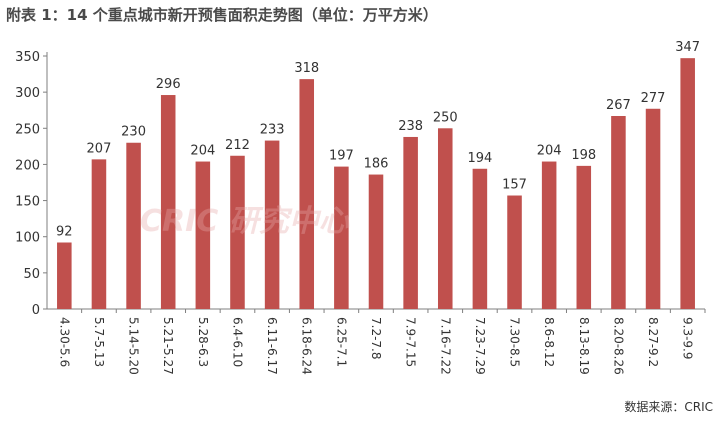 The height and width of the screenshot is (421, 725). Describe the element at coordinates (272, 346) in the screenshot. I see `x-tick-label: 6.11-6.17` at that location.